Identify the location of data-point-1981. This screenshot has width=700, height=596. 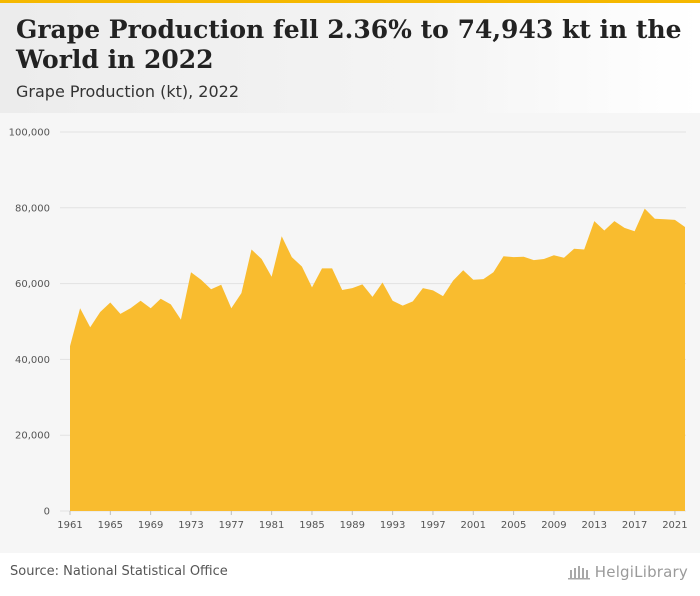
(271, 276).